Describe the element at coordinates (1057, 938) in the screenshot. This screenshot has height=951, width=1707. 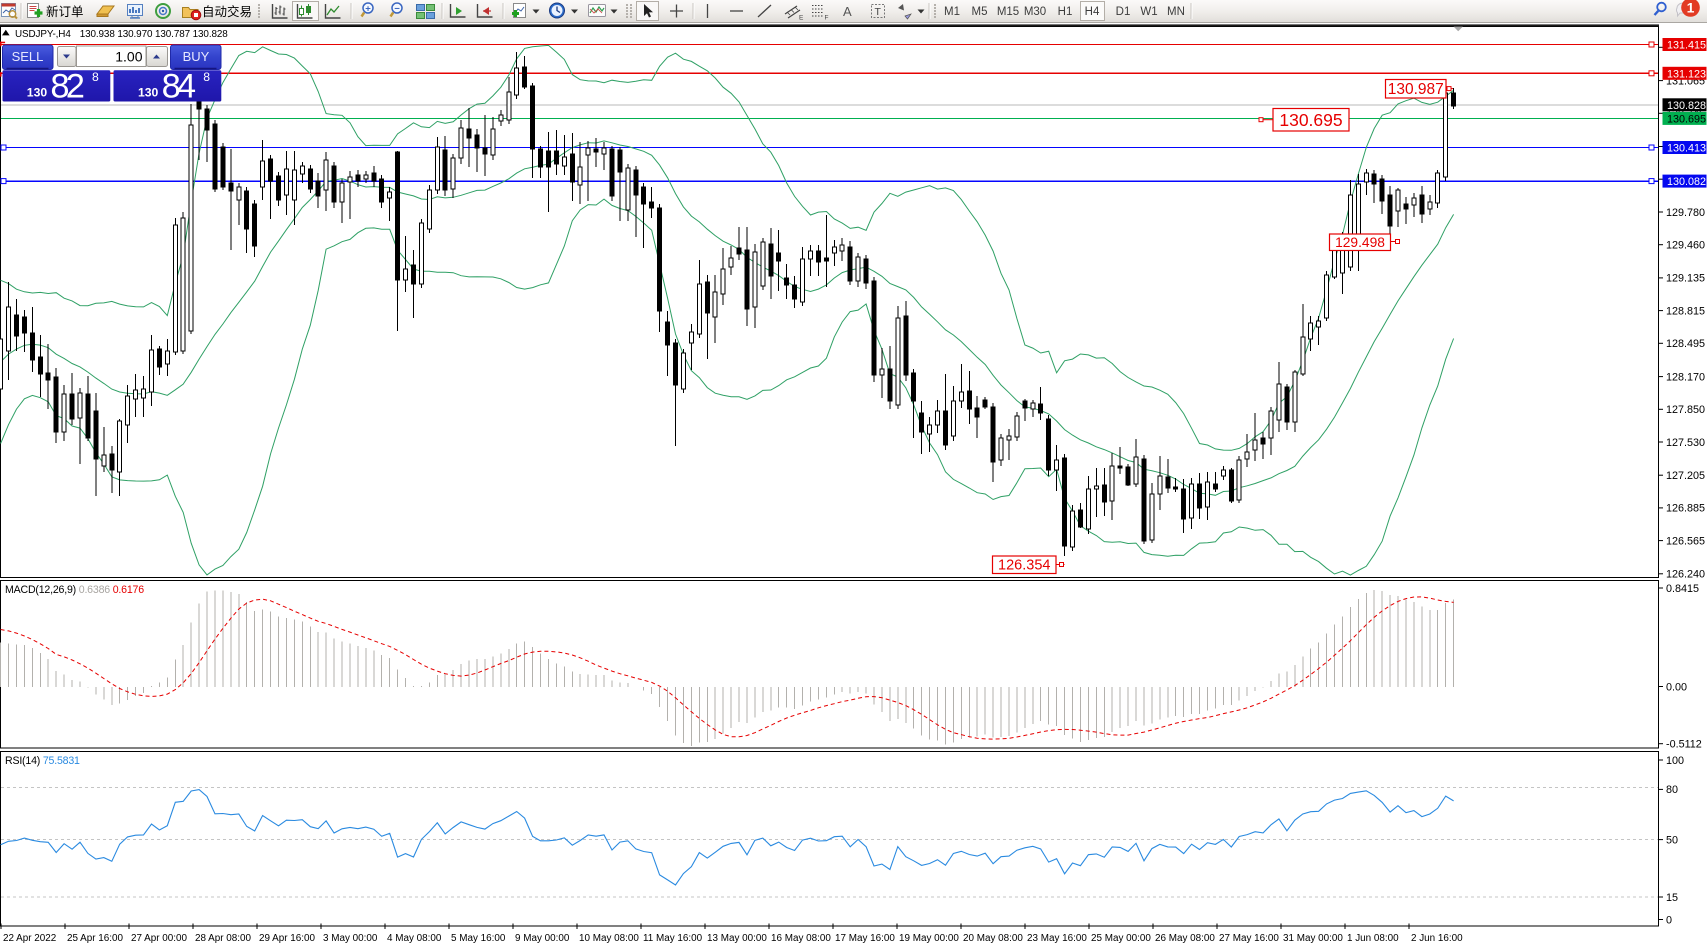
I see `svg-text: 23 May 16:00` at that location.